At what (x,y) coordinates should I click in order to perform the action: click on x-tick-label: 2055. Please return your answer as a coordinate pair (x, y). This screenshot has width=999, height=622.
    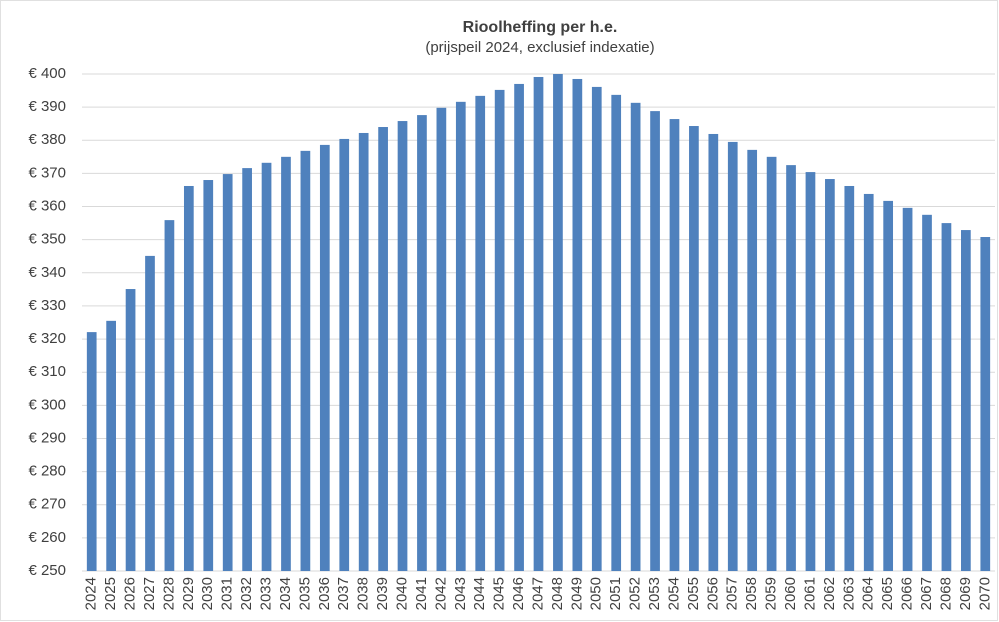
    Looking at the image, I should click on (693, 593).